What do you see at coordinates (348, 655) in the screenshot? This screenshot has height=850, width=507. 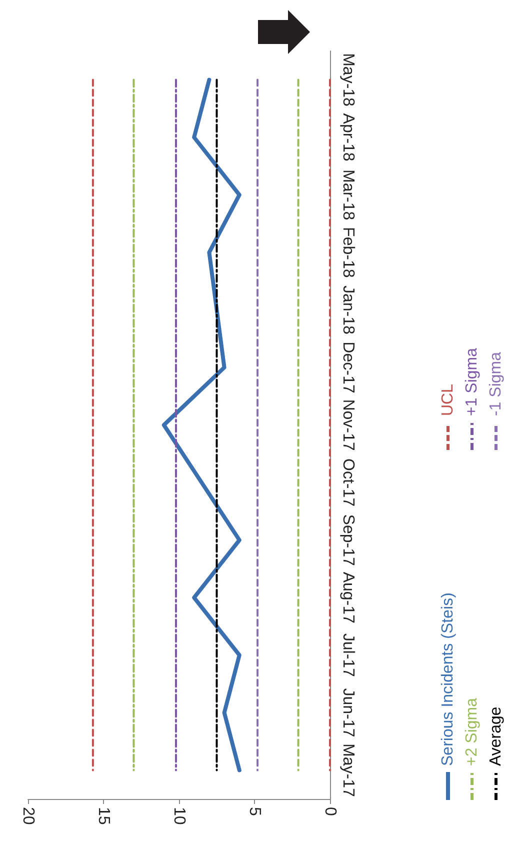 I see `y-tick-label: Jul-17` at bounding box center [348, 655].